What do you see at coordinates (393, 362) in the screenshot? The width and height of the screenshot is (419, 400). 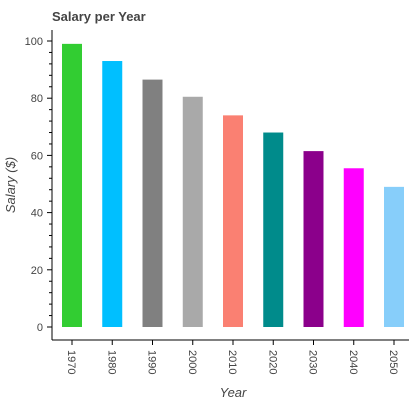 I see `x-tick-label: 2050` at bounding box center [393, 362].